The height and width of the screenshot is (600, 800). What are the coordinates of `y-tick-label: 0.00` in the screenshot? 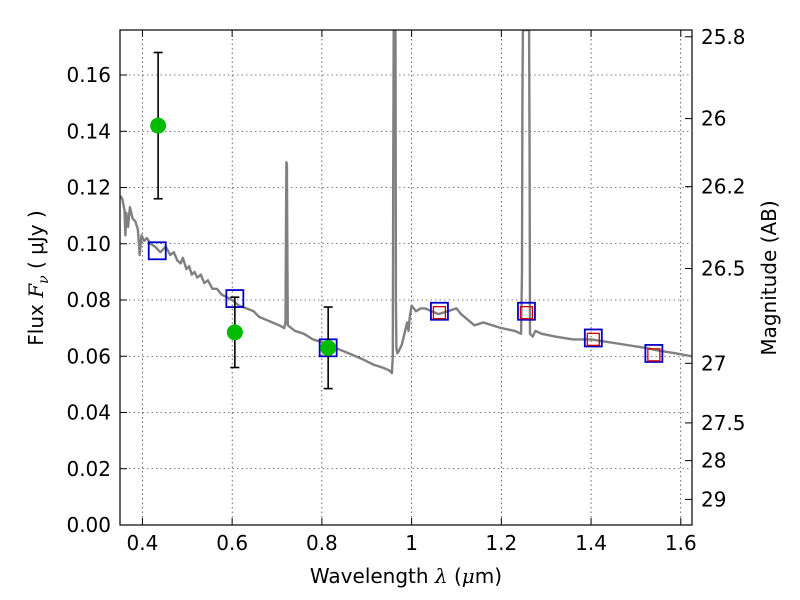 It's located at (88, 525).